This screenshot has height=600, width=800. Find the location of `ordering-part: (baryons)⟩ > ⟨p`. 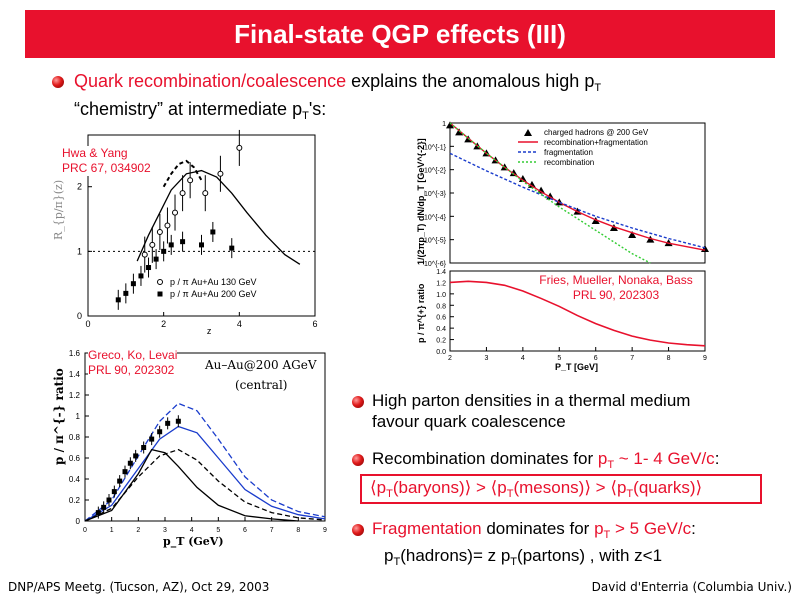

ordering-part: (baryons)⟩ > ⟨p is located at coordinates (449, 487).